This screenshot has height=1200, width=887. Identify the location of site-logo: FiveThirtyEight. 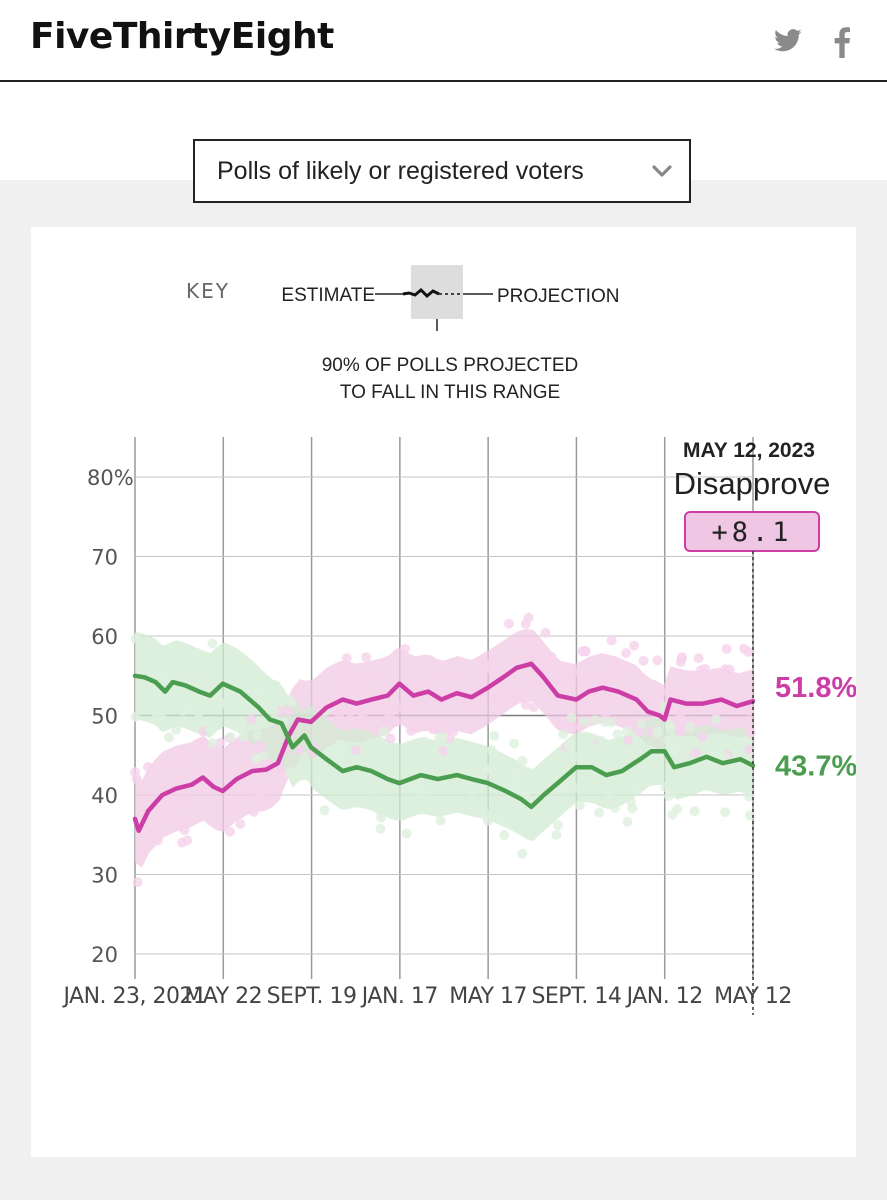
(182, 36).